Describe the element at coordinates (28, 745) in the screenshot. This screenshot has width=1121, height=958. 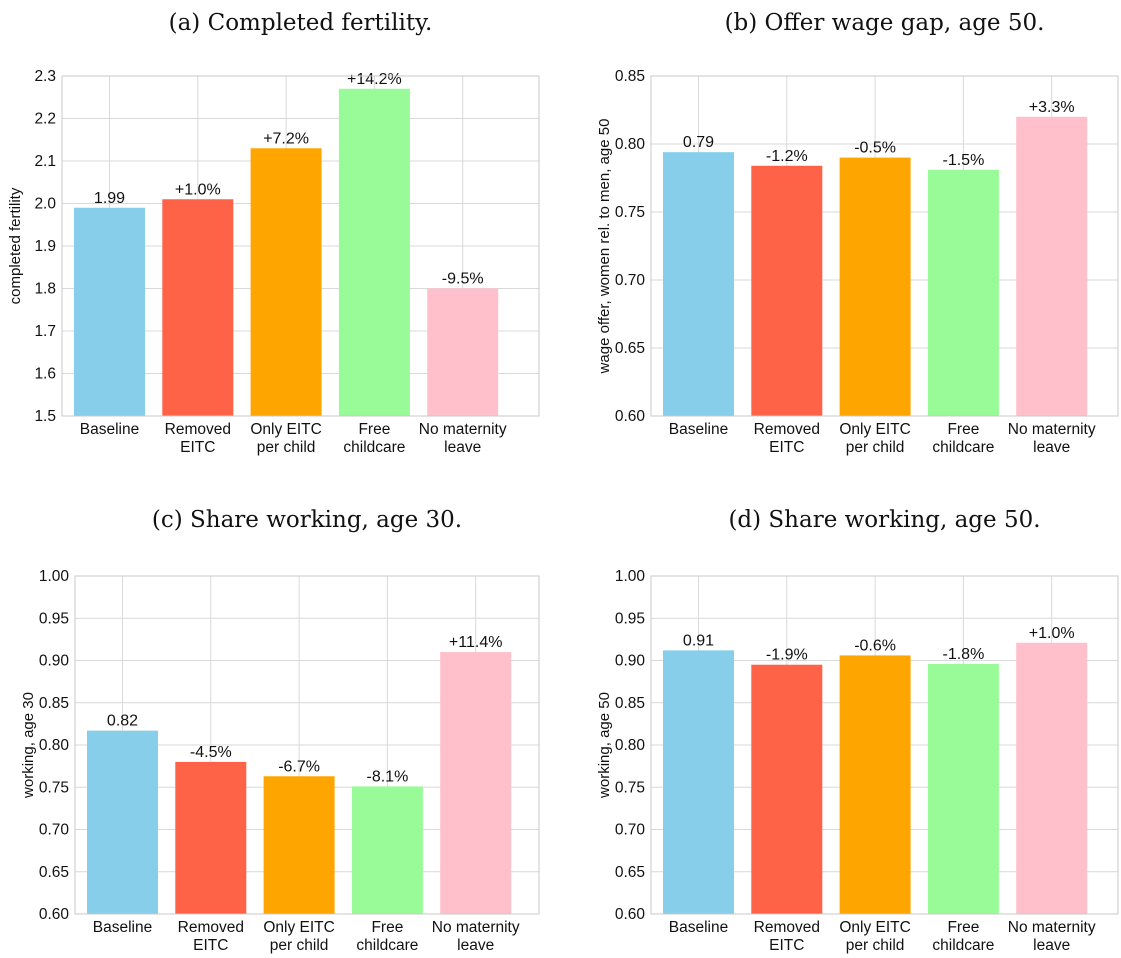
I see `y-axis-label: working, age 30` at that location.